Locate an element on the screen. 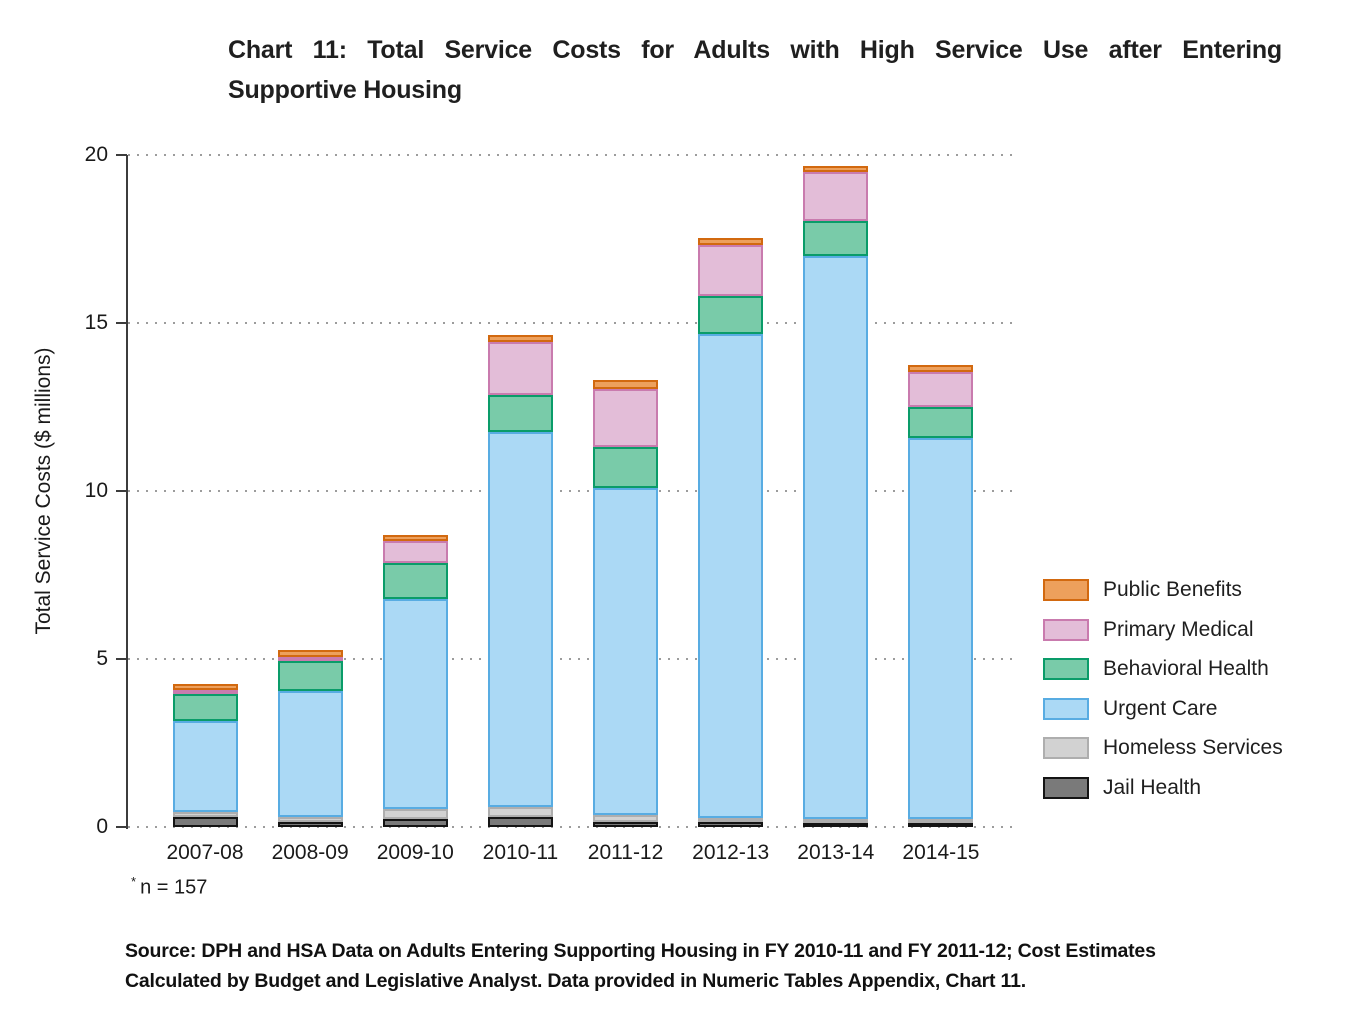 This screenshot has width=1362, height=1010. x-tick-label-2013-14: 2013-14 is located at coordinates (836, 852).